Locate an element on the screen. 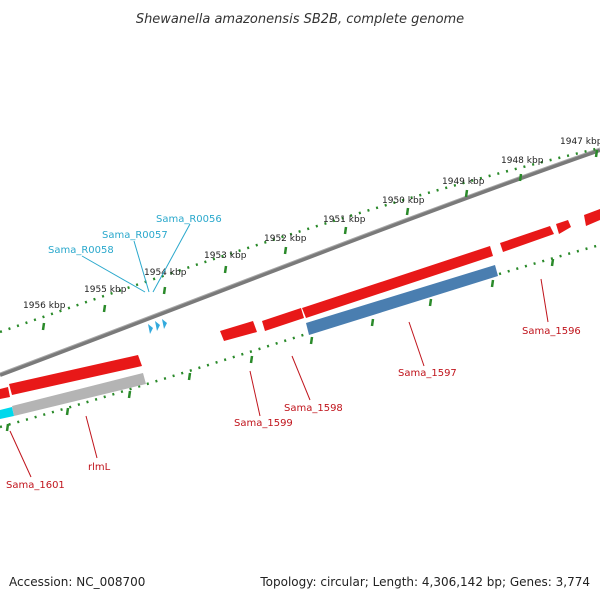 The width and height of the screenshot is (600, 600). rna-markers is located at coordinates (157, 326).